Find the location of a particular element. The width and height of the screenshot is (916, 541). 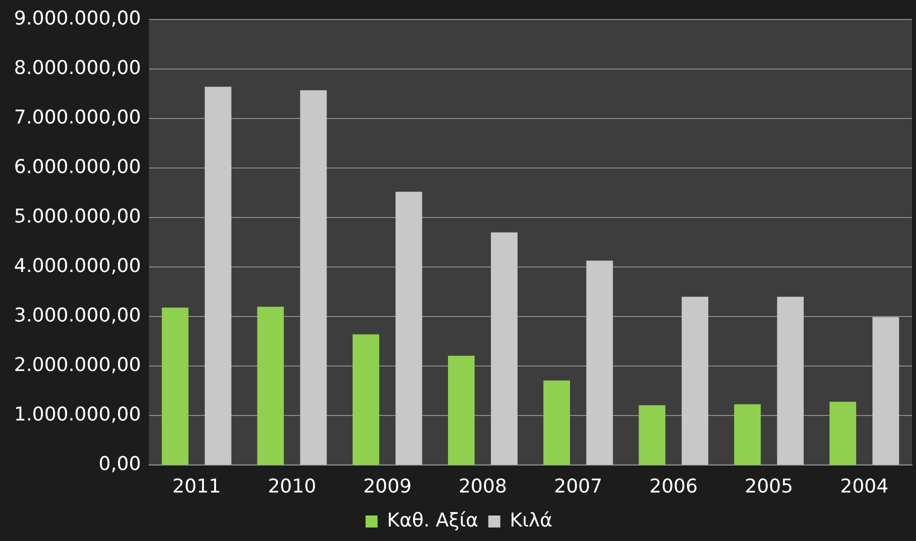

y-tick-label: 2.000.000,00 is located at coordinates (77, 365).